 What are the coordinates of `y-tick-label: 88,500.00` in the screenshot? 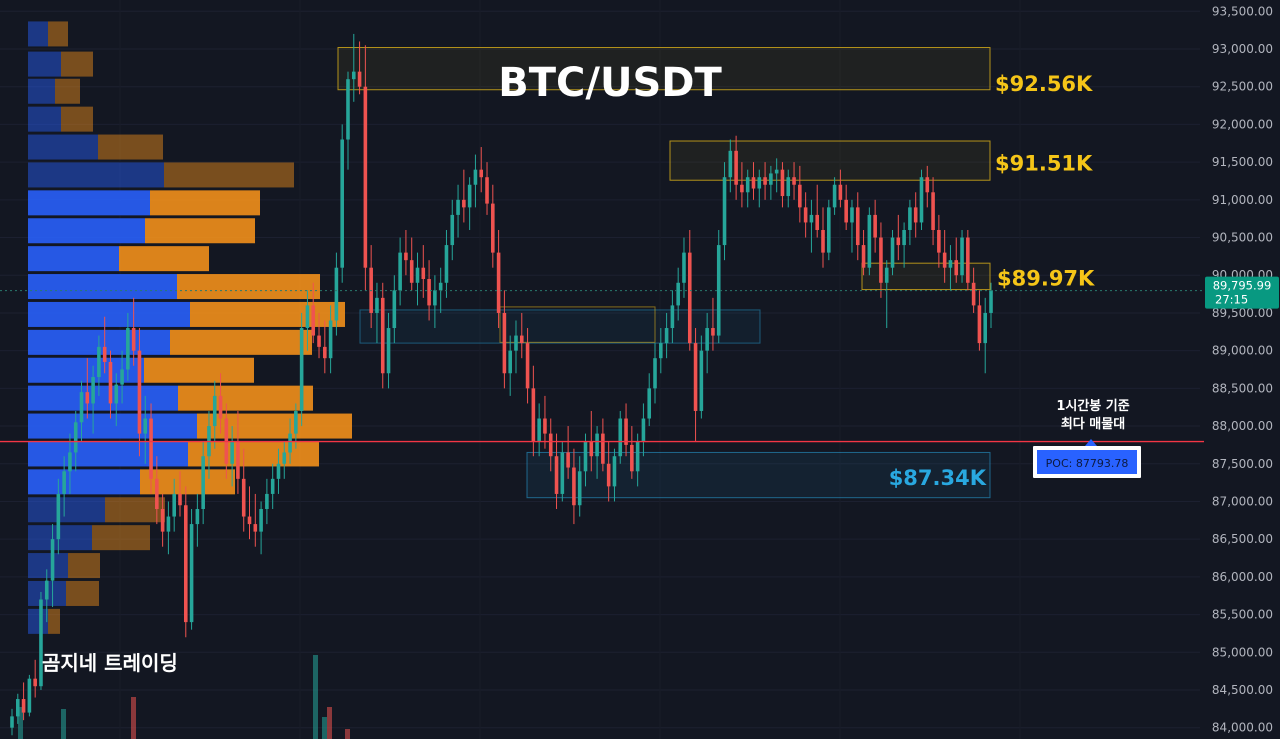 It's located at (1242, 388).